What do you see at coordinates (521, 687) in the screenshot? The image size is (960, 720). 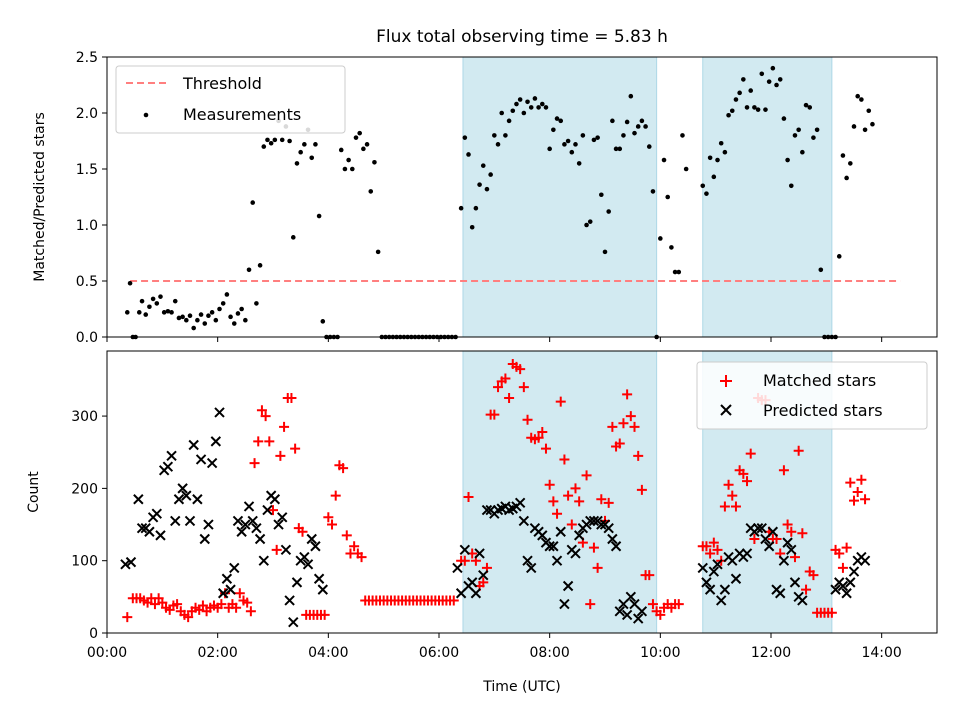 I see `x-axis-label: Time (UTC)` at bounding box center [521, 687].